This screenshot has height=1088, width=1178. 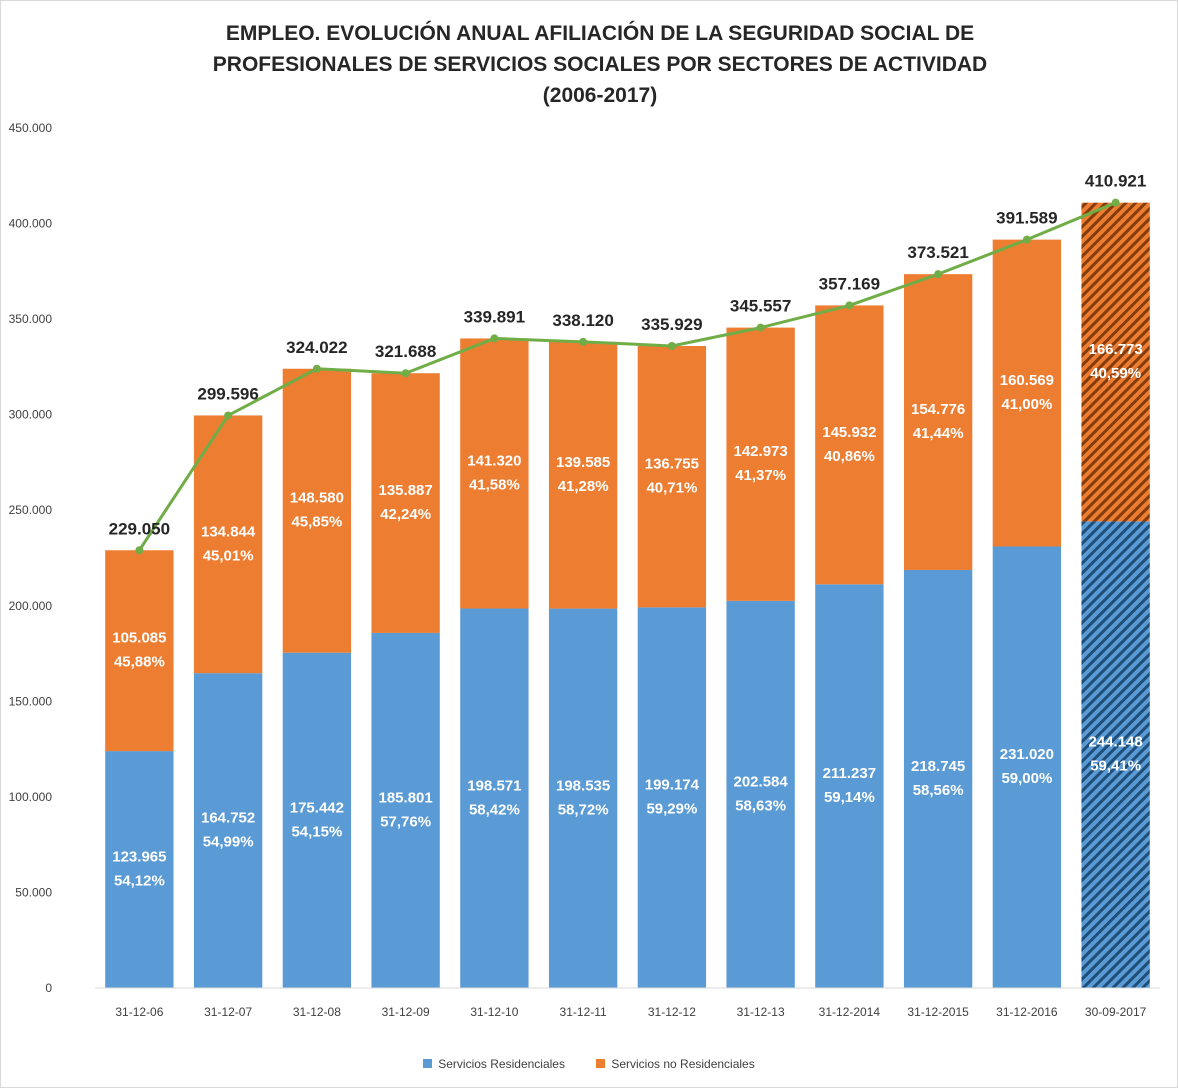 What do you see at coordinates (494, 809) in the screenshot?
I see `percent-label-residenciales: 58,42%` at bounding box center [494, 809].